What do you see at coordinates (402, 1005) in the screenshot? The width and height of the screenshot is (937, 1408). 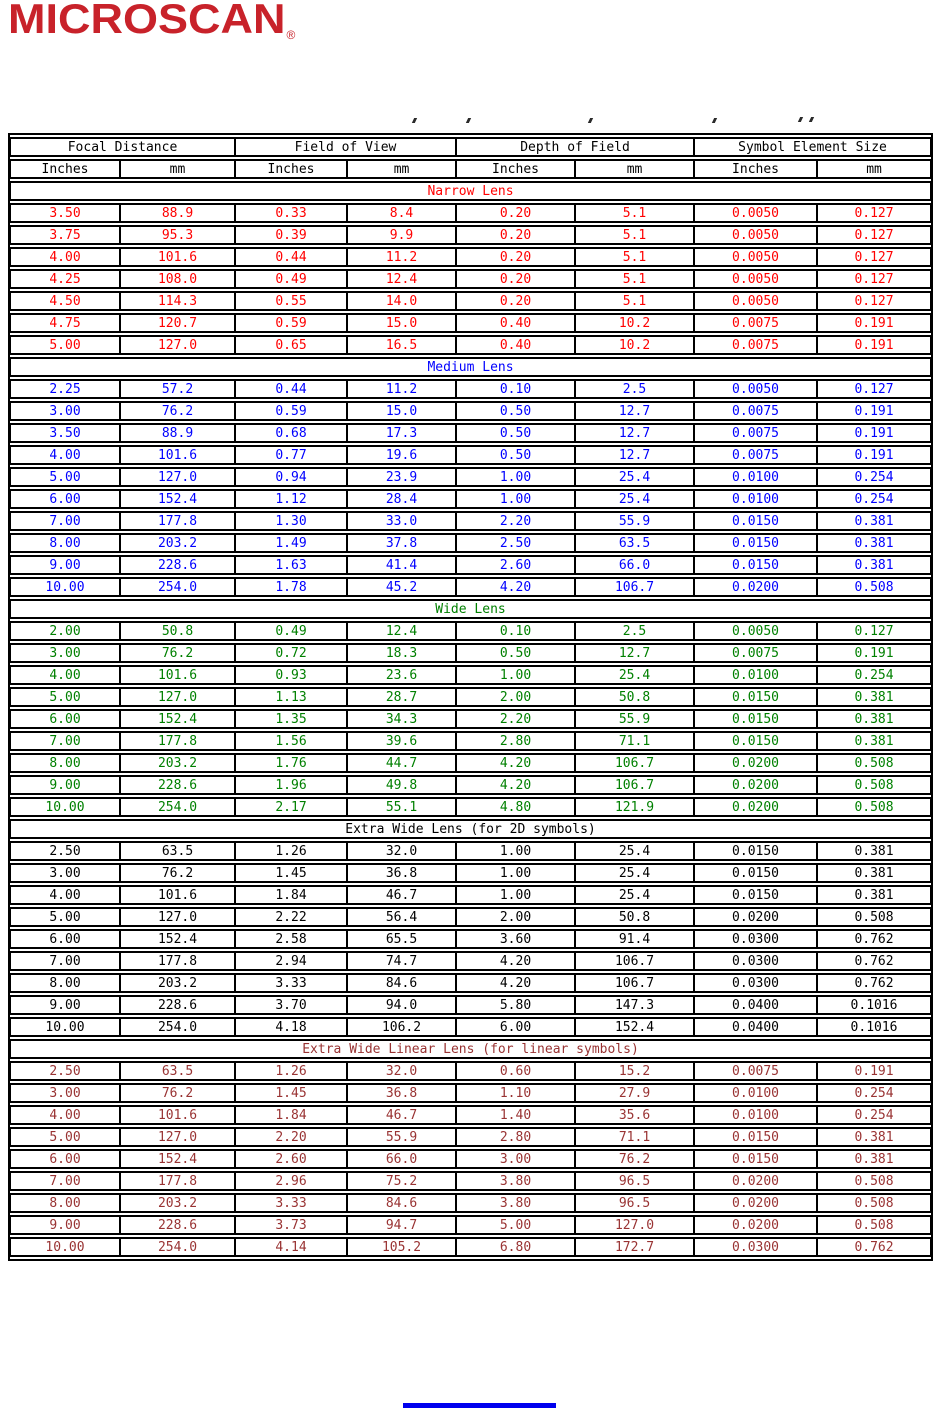 I see `table-cell: 94.0` at bounding box center [402, 1005].